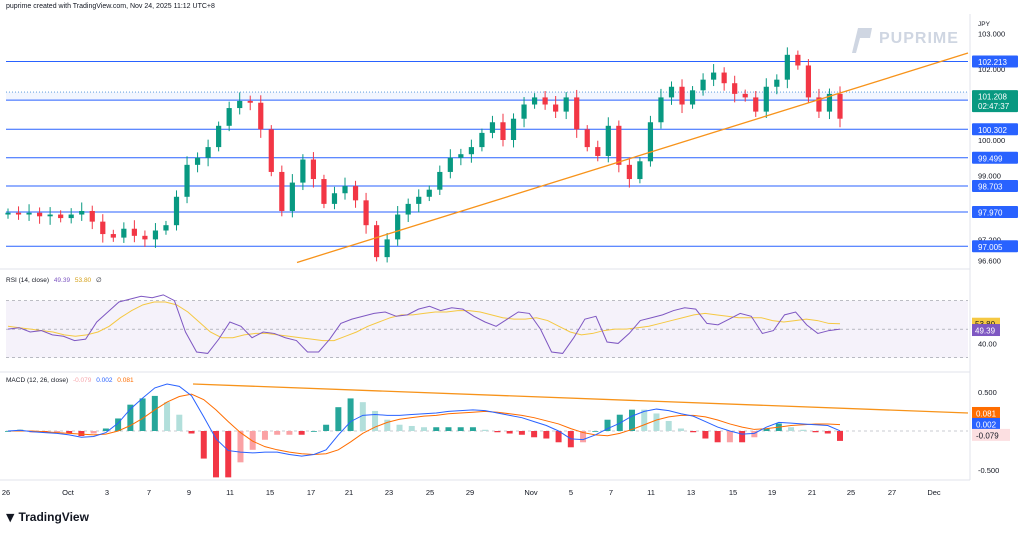  What do you see at coordinates (10, 517) in the screenshot?
I see `tradingview-mark-icon: ▼` at bounding box center [10, 517].